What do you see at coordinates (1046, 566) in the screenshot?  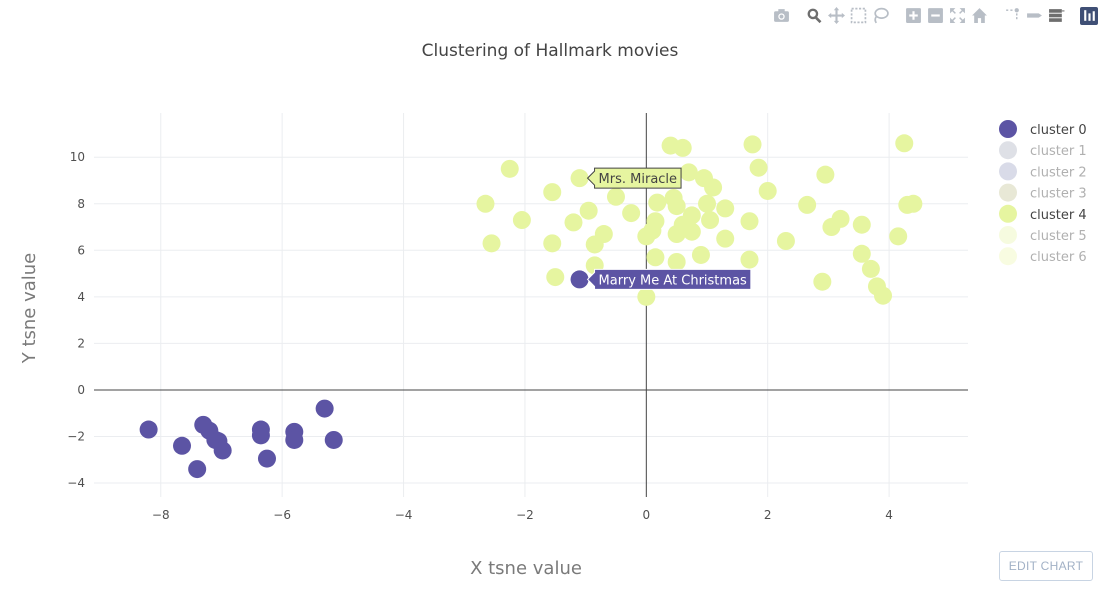 I see `edit-chart-button: EDIT CHART` at bounding box center [1046, 566].